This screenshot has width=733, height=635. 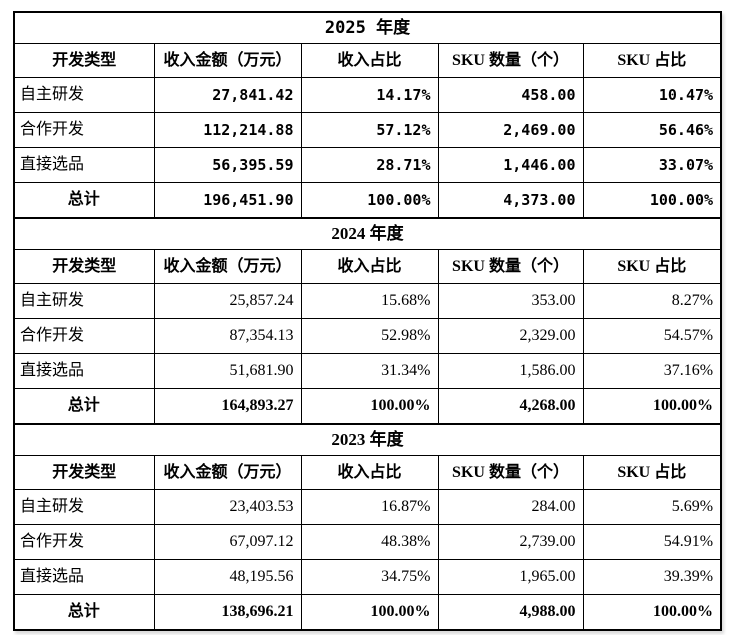 I want to click on cell-revenue-pct: 48.38%, so click(x=369, y=542).